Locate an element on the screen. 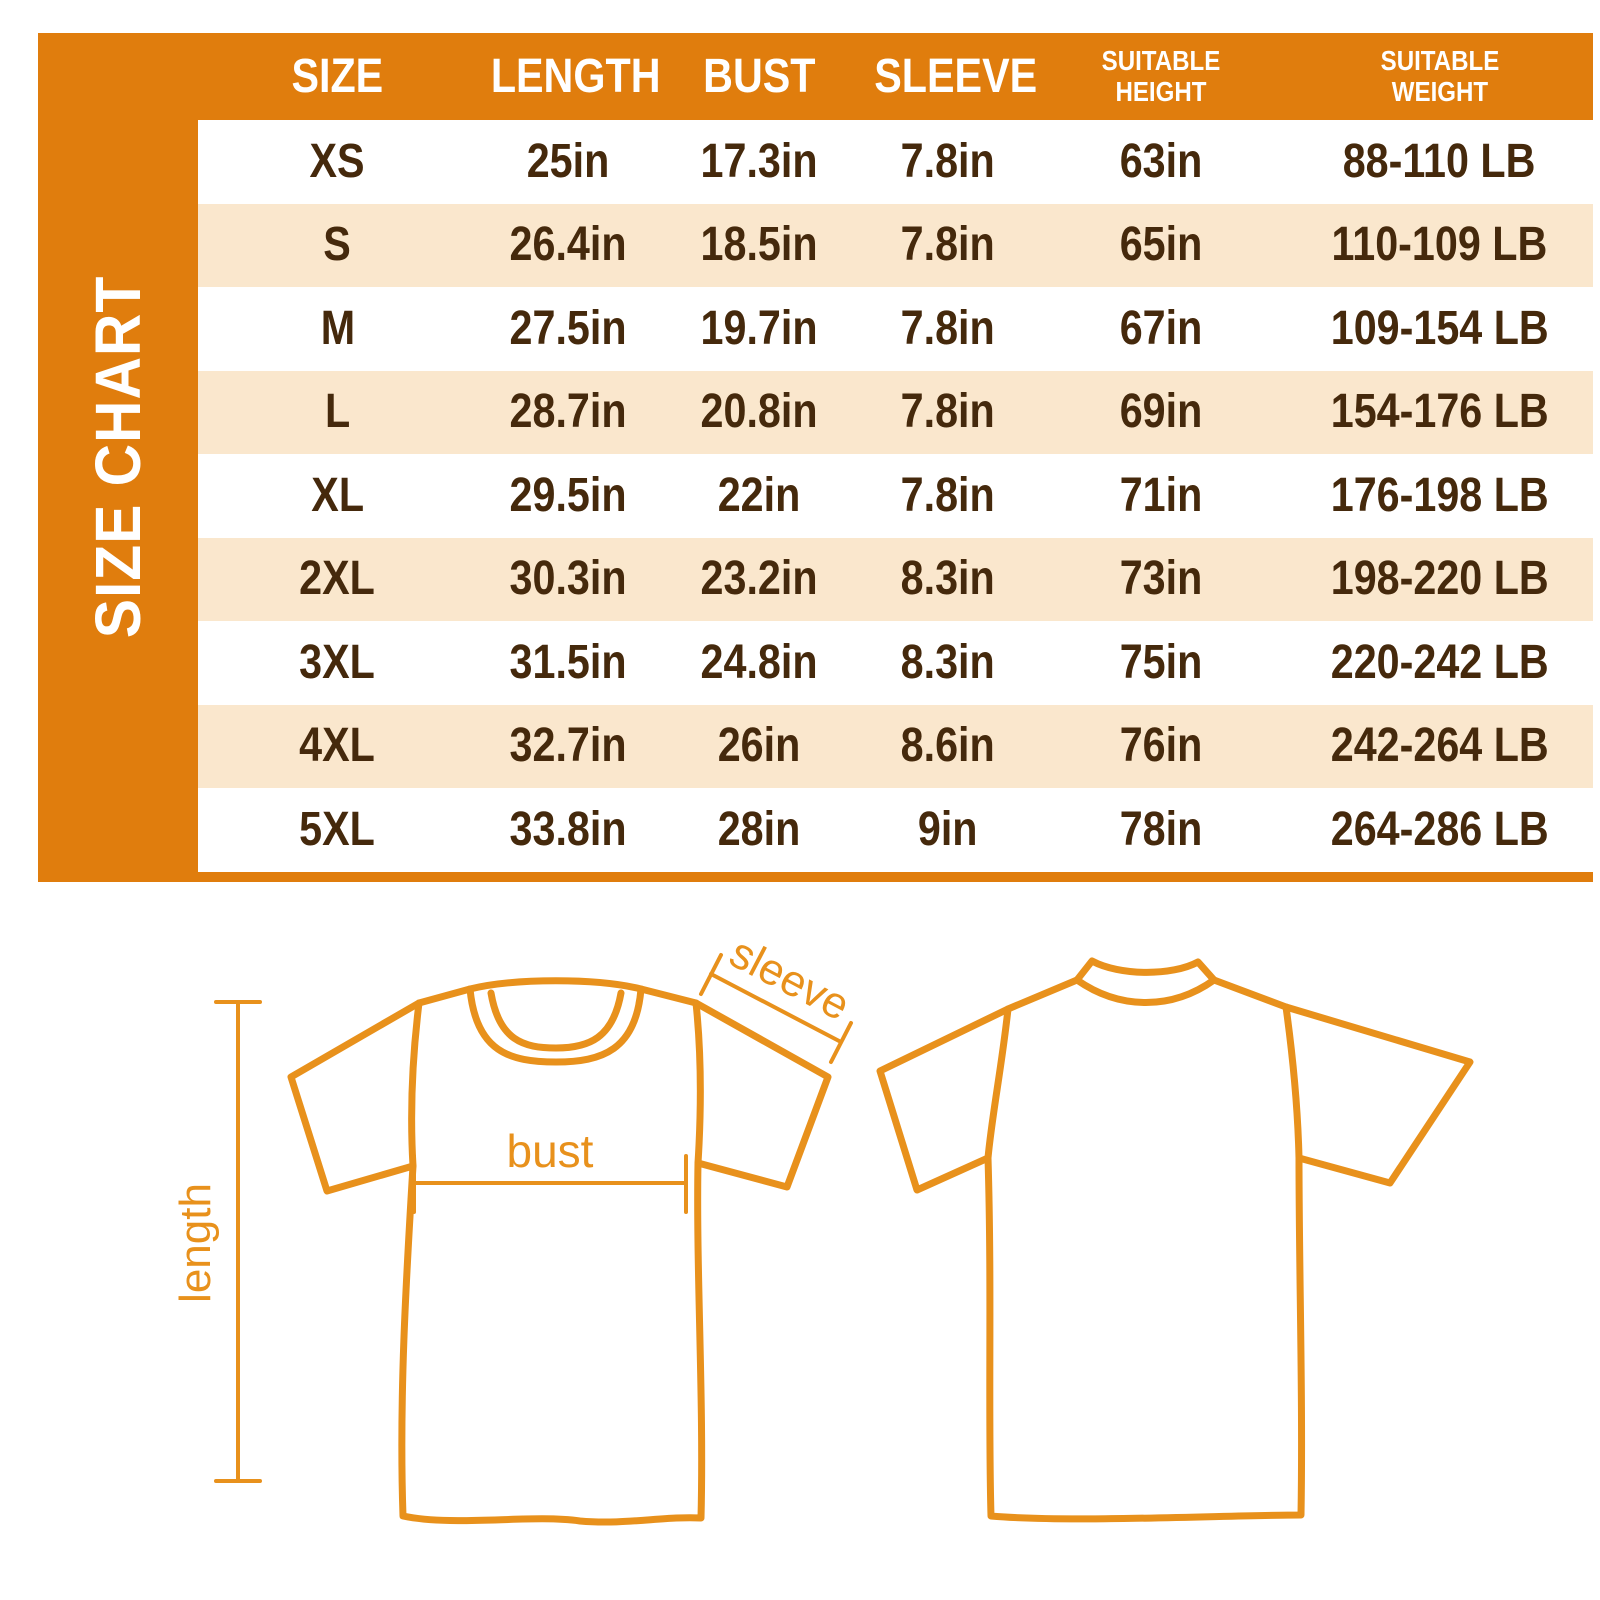 The width and height of the screenshot is (1600, 1600). table-cell: M is located at coordinates (337, 328).